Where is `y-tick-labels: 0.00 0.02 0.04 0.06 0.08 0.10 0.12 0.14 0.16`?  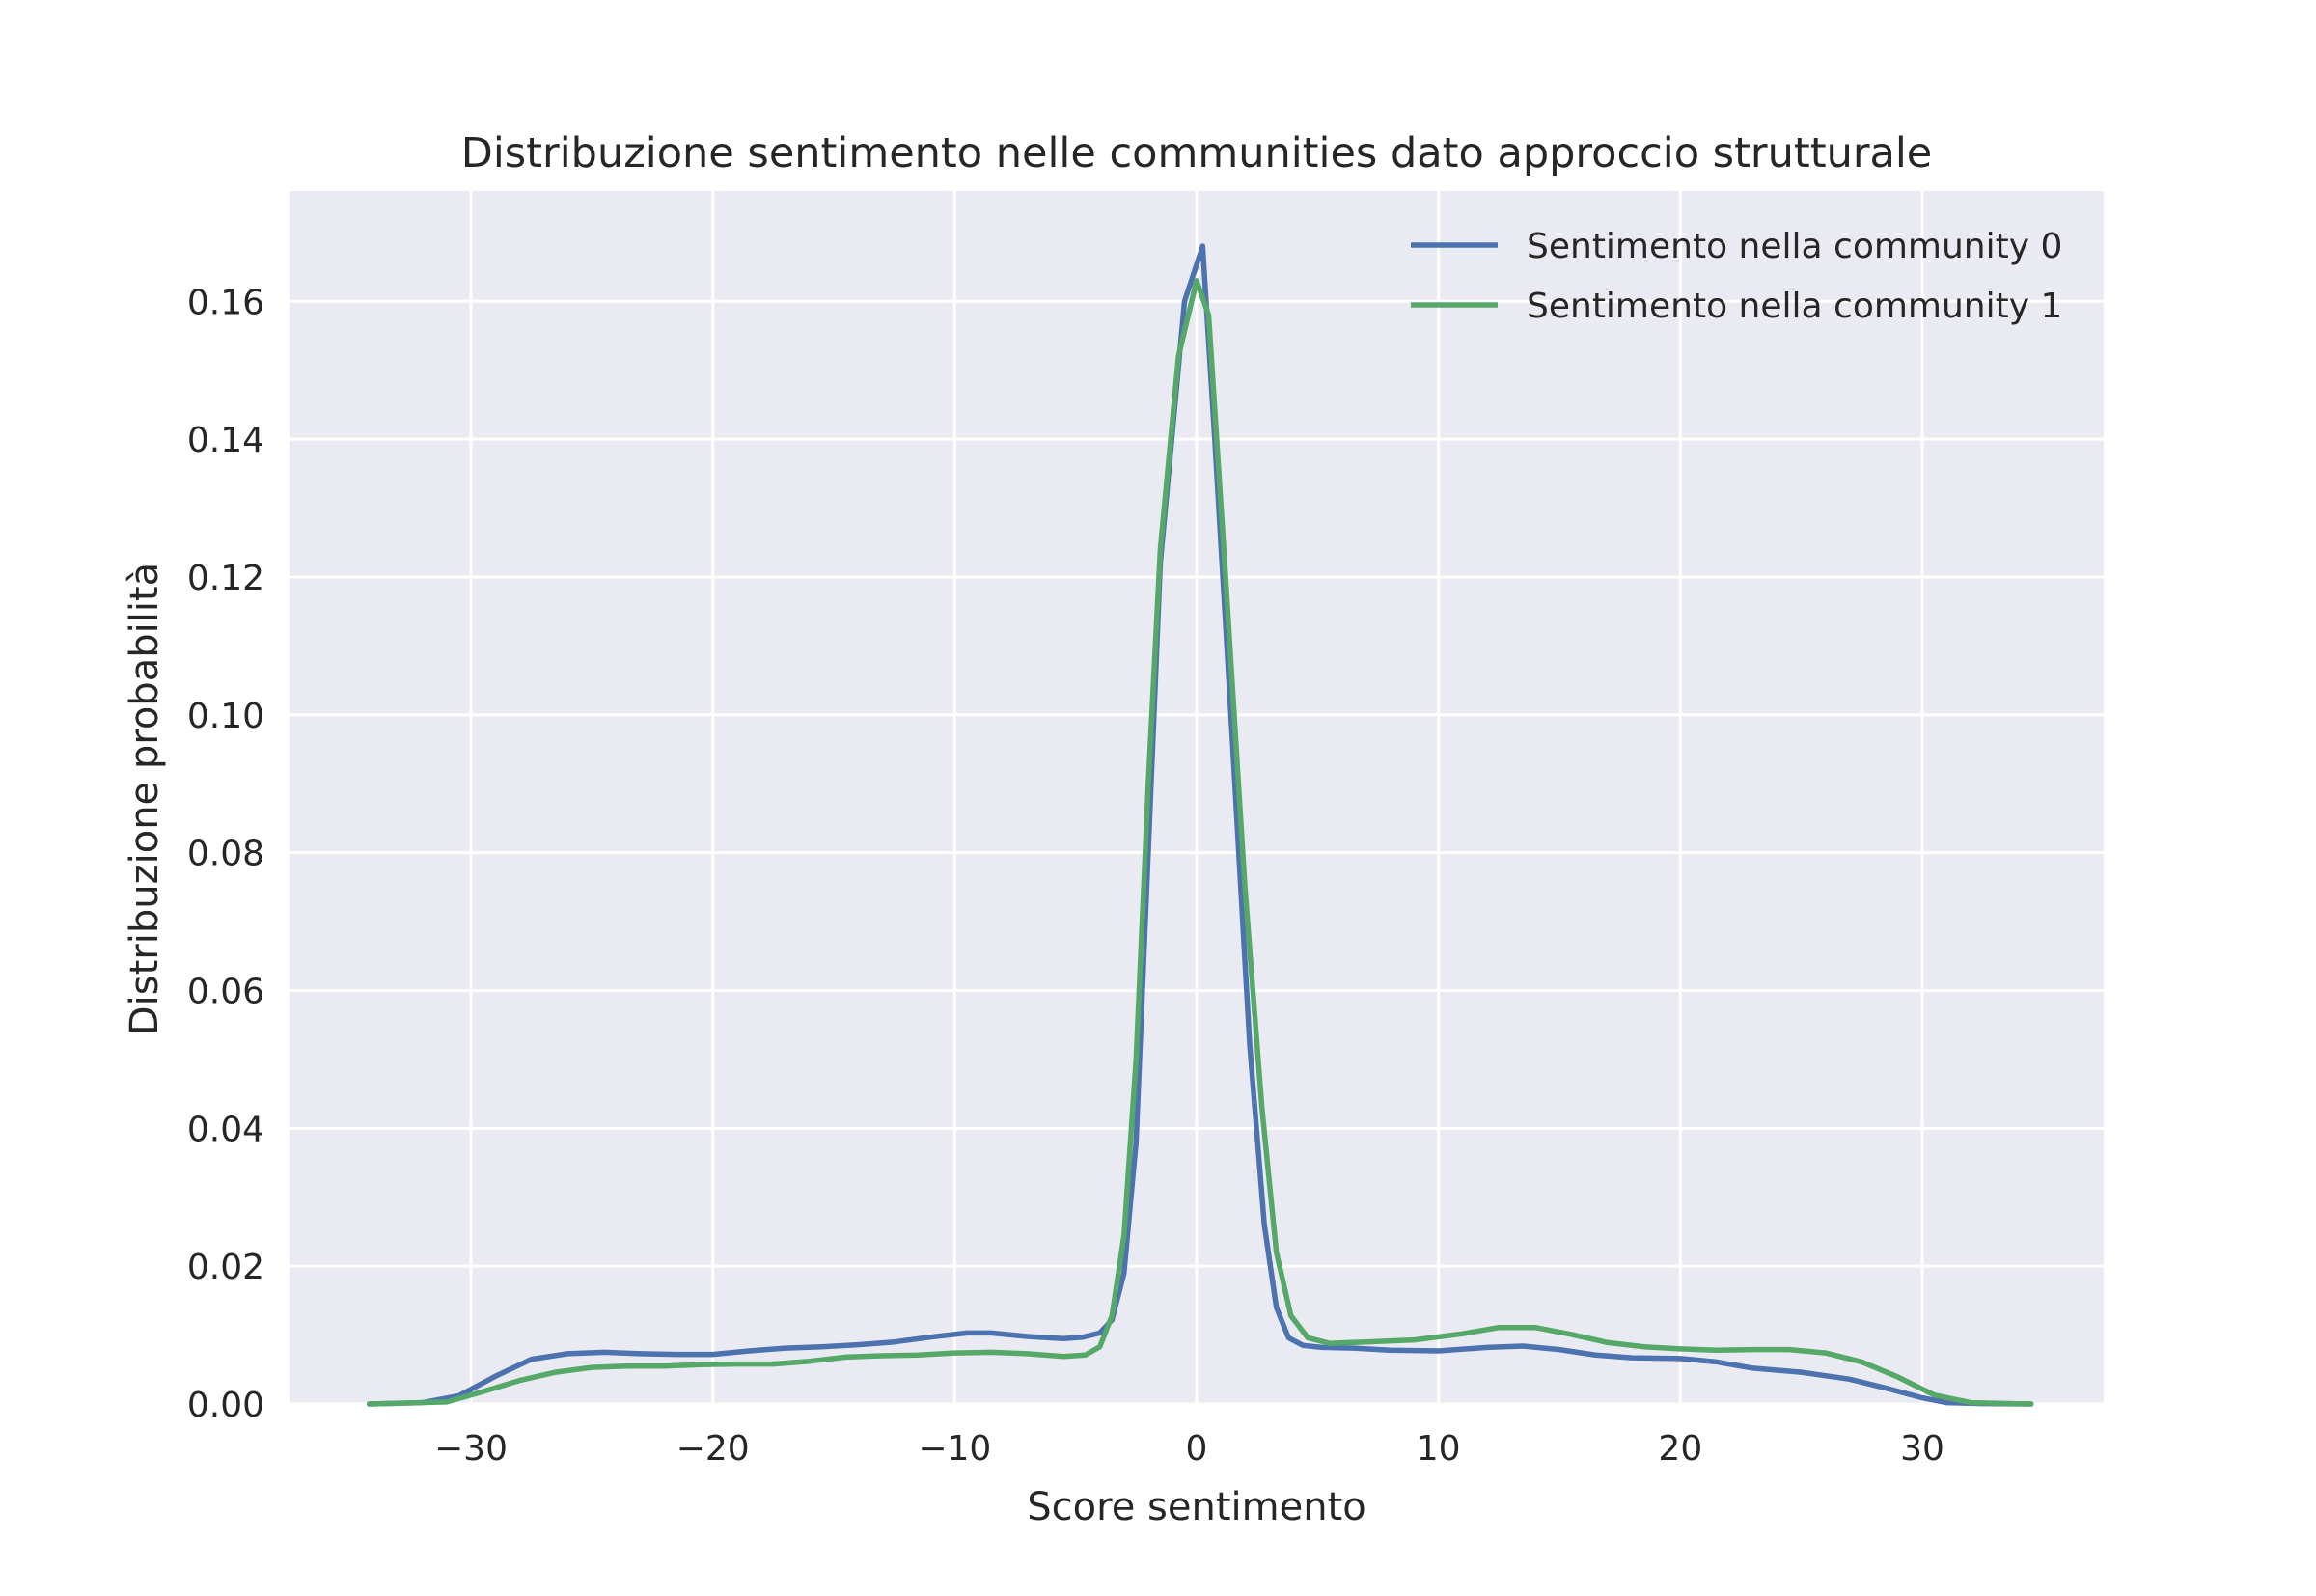 y-tick-labels: 0.00 0.02 0.04 0.06 0.08 0.10 0.12 0.14 0.16 is located at coordinates (225, 854).